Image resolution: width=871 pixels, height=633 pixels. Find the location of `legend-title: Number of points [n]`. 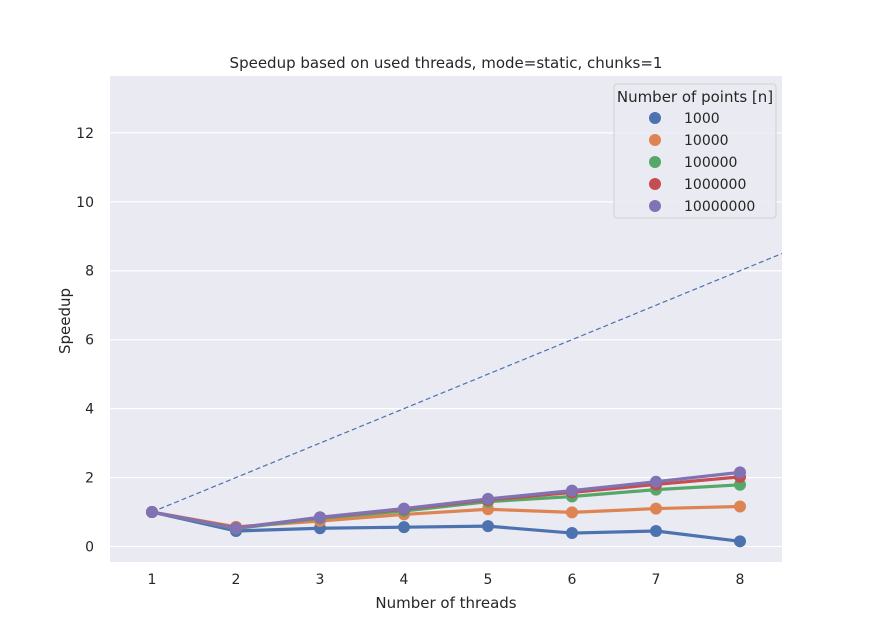

legend-title: Number of points [n] is located at coordinates (695, 97).